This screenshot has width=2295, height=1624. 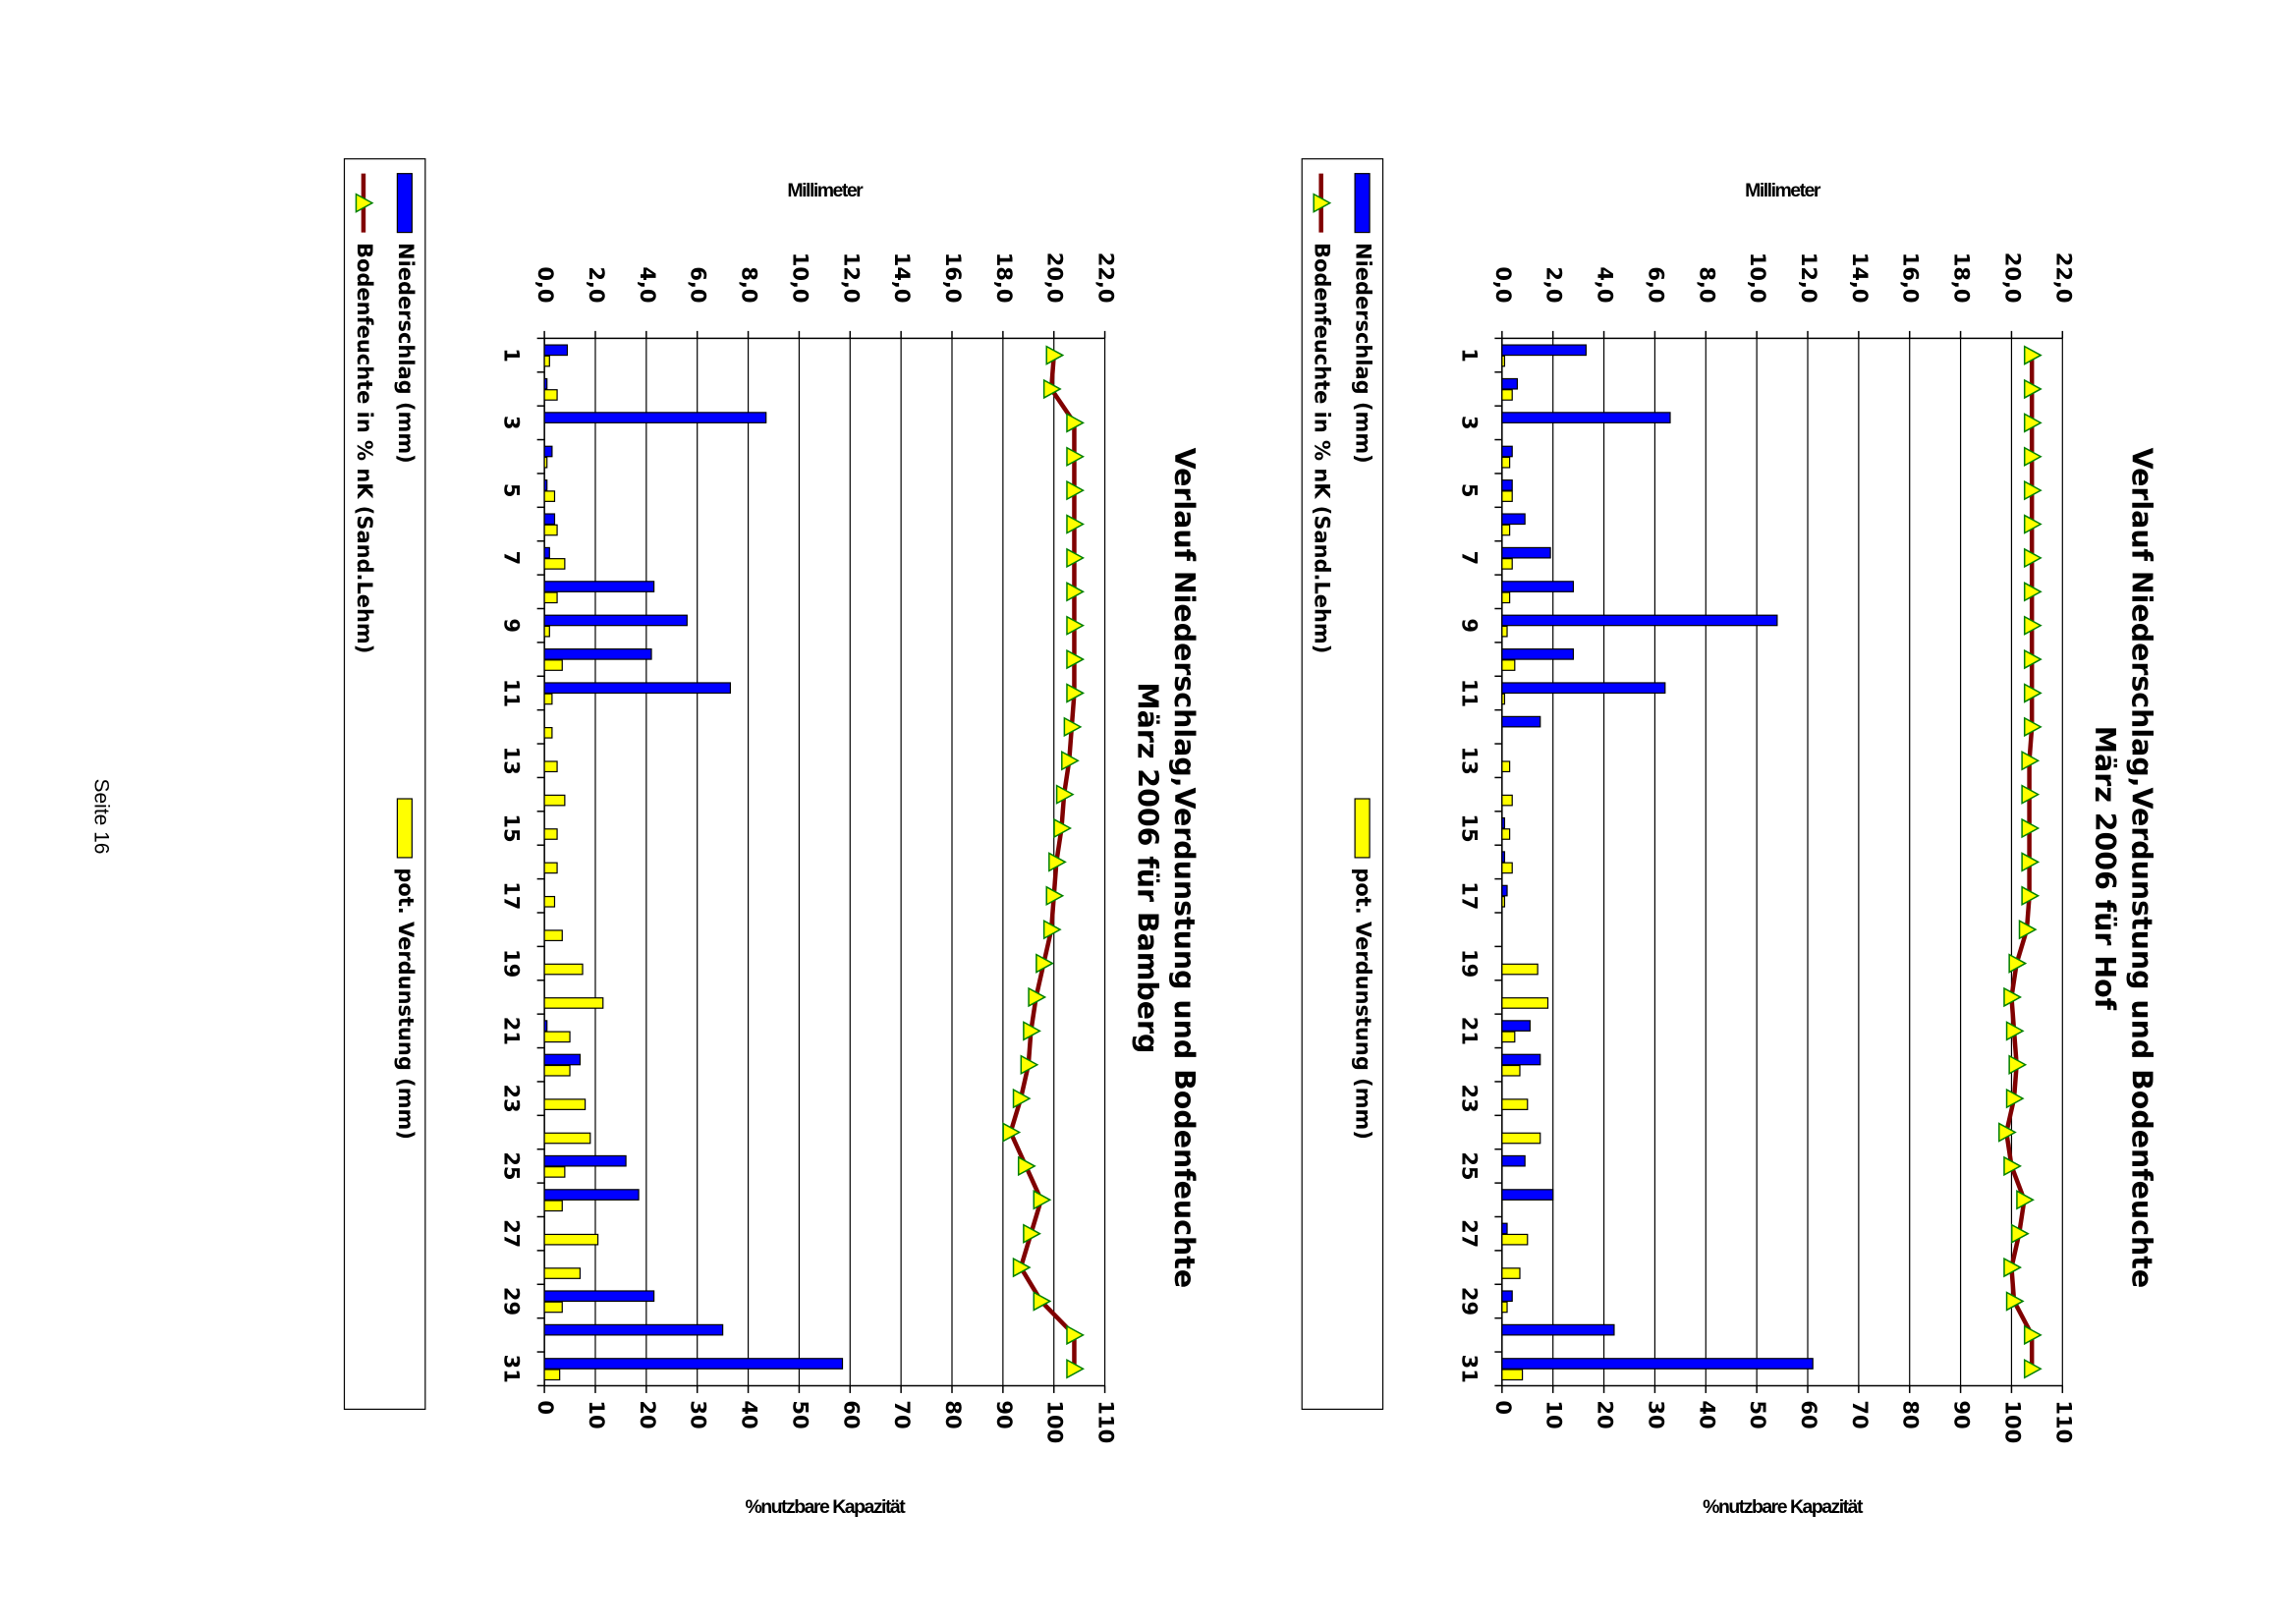 I want to click on y-tick-label: 6,0, so click(x=699, y=284).